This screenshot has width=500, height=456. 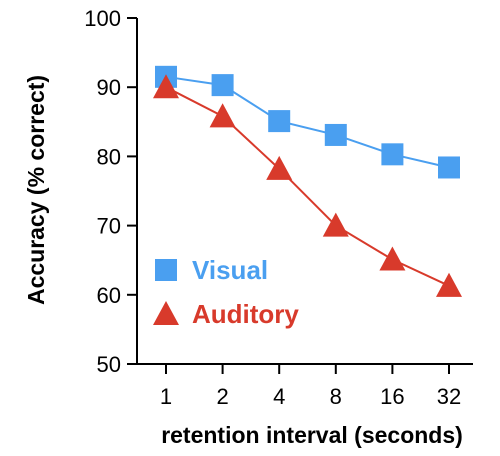 I want to click on legend-marker-visual, so click(x=166, y=270).